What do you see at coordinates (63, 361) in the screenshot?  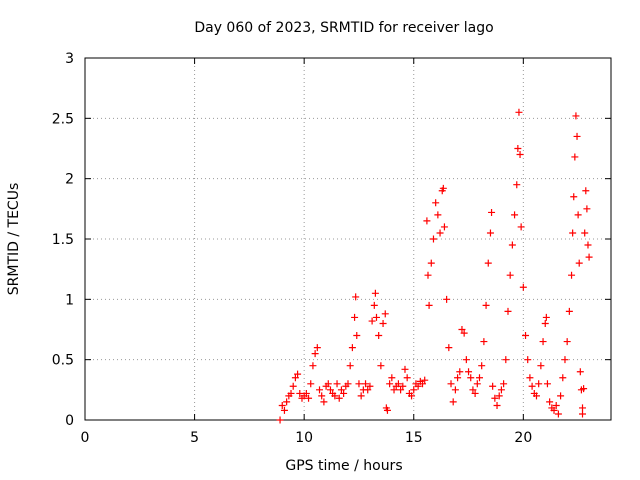 I see `y-tick-label: 0.5` at bounding box center [63, 361].